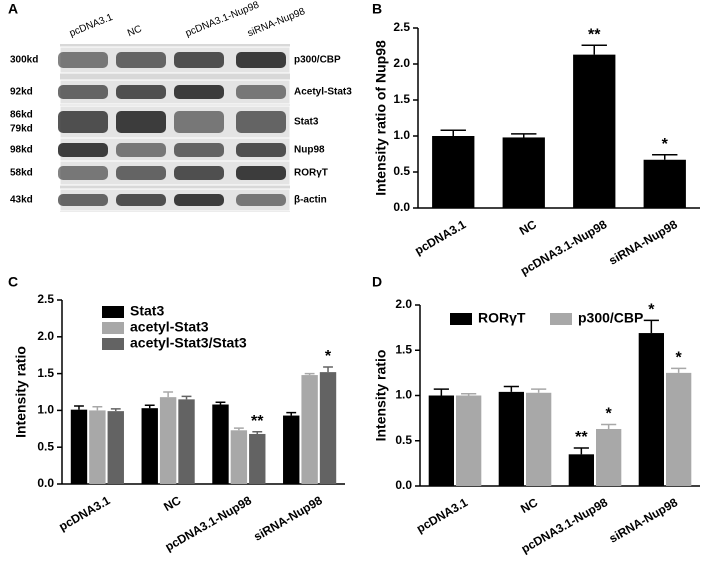 This screenshot has height=569, width=707. Describe the element at coordinates (147, 311) in the screenshot. I see `legend-label: Stat3` at that location.